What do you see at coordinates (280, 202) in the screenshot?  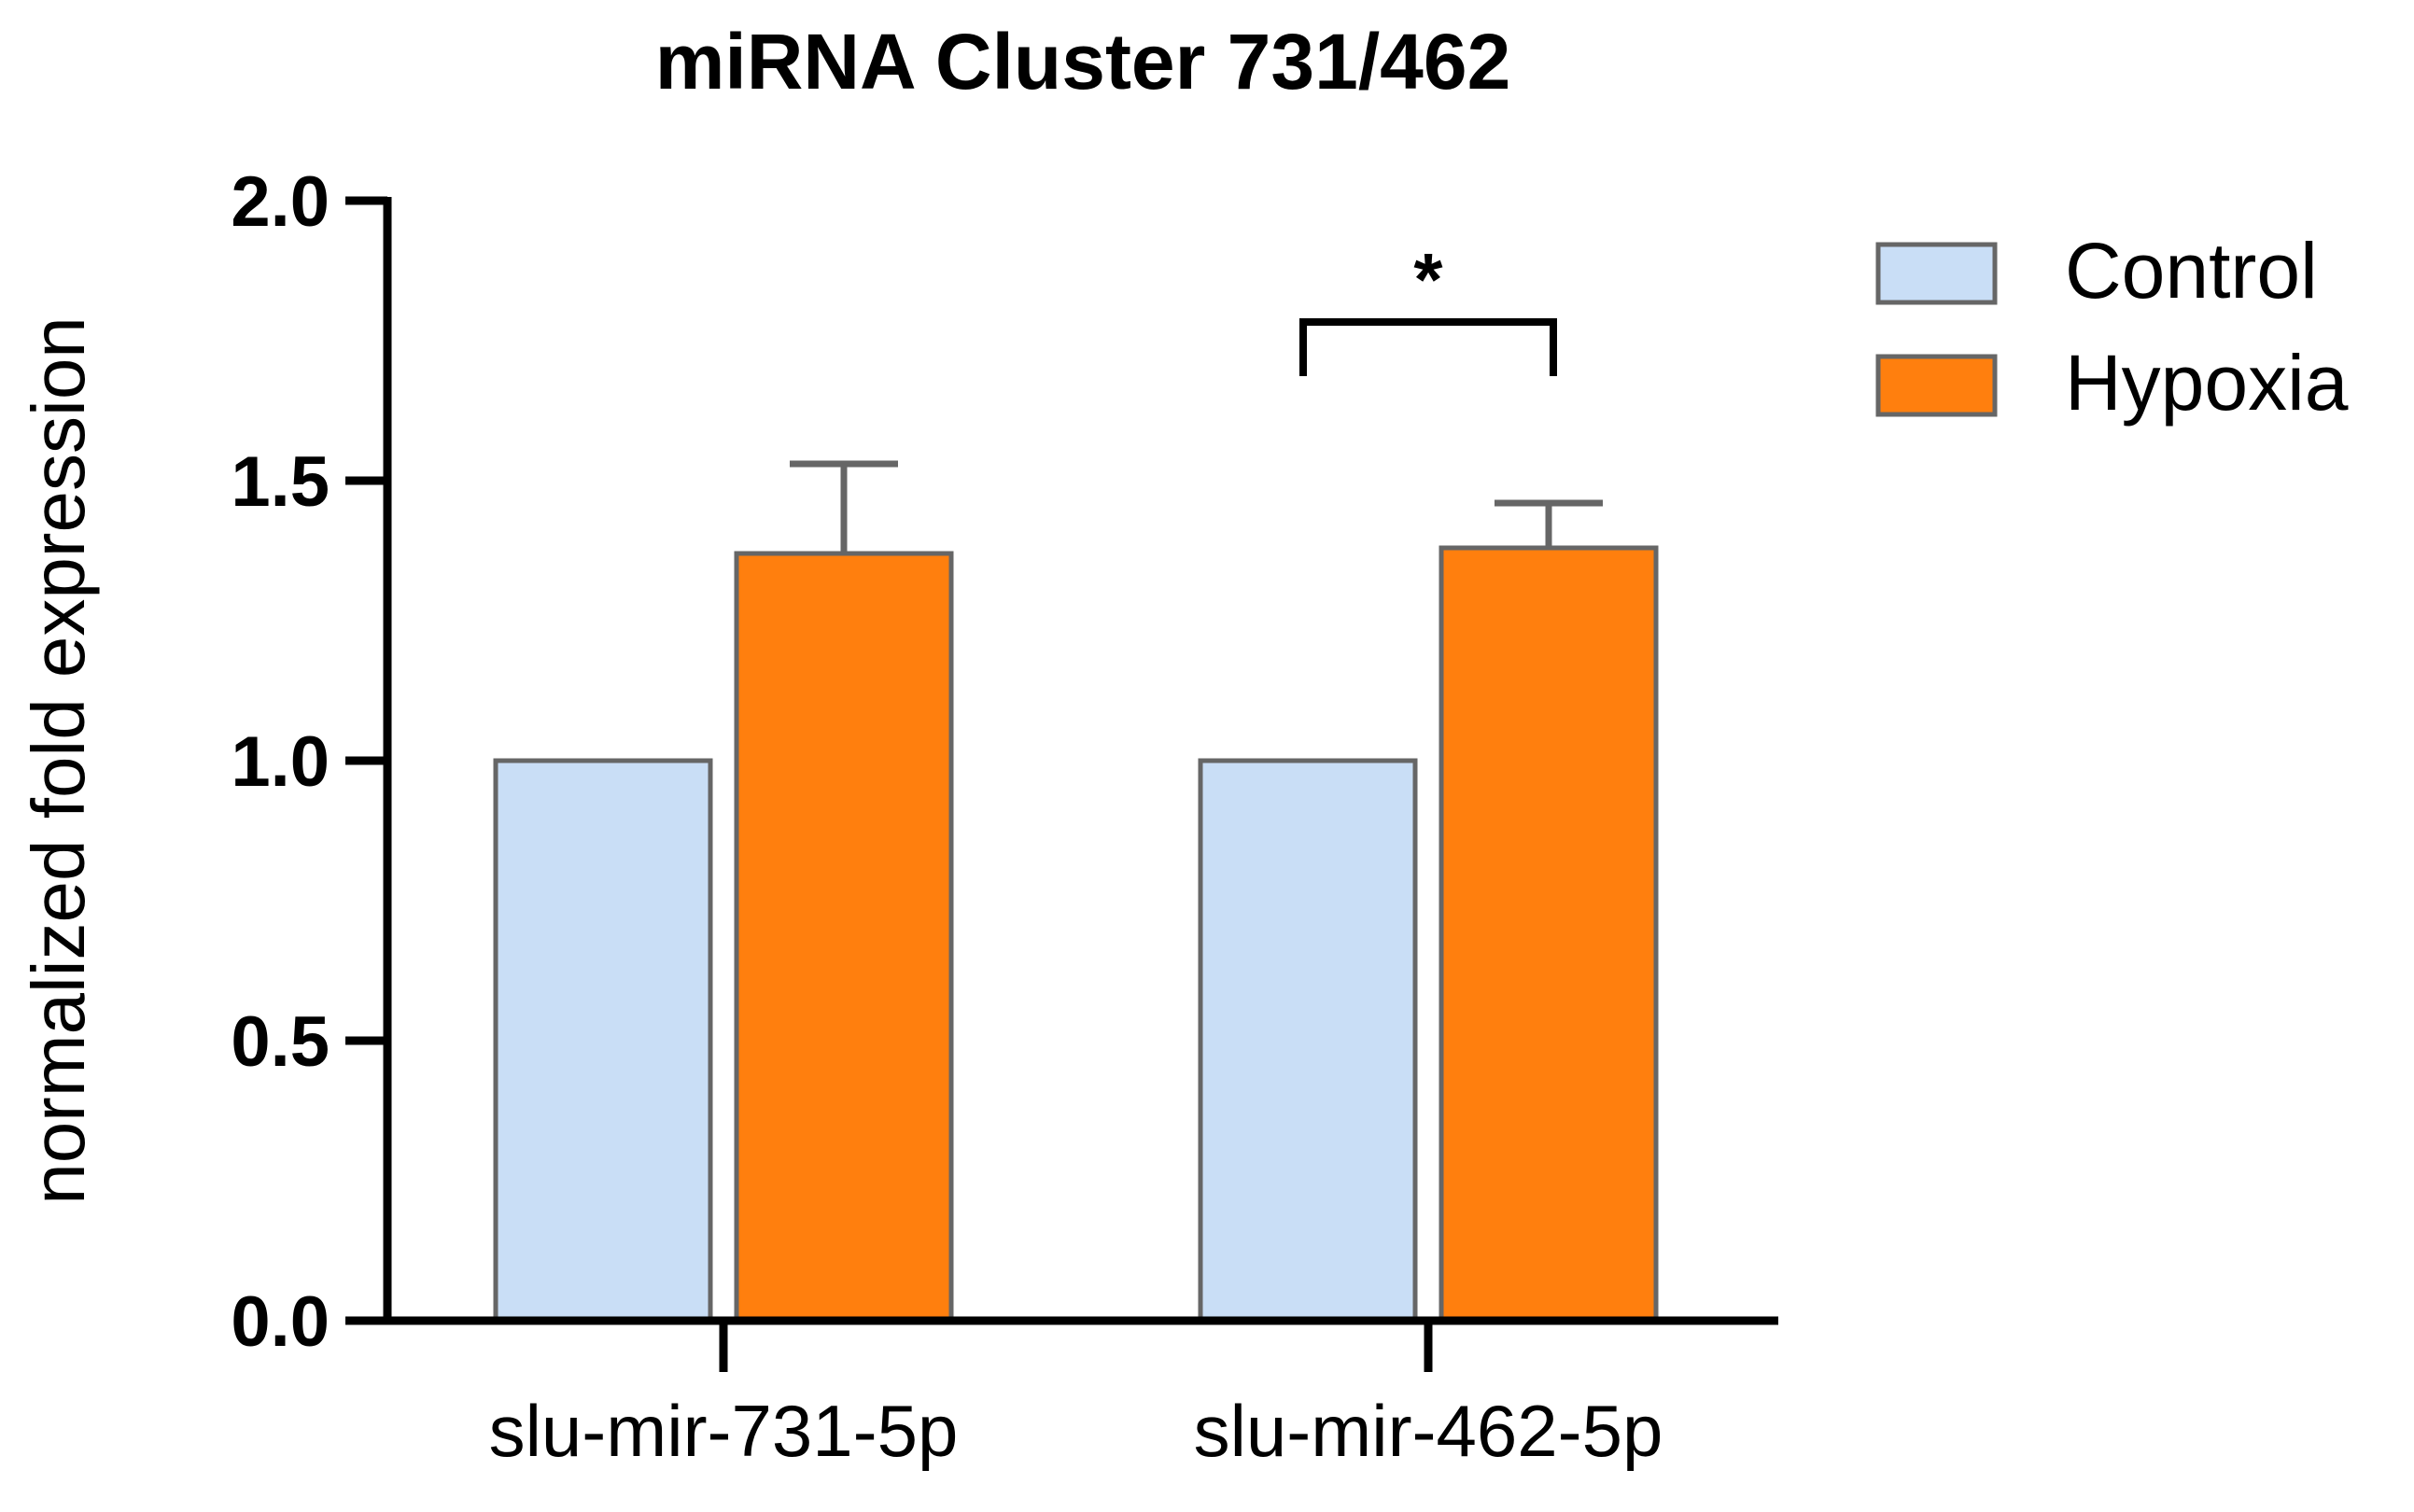 I see `y-tick-label: 2.0` at bounding box center [280, 202].